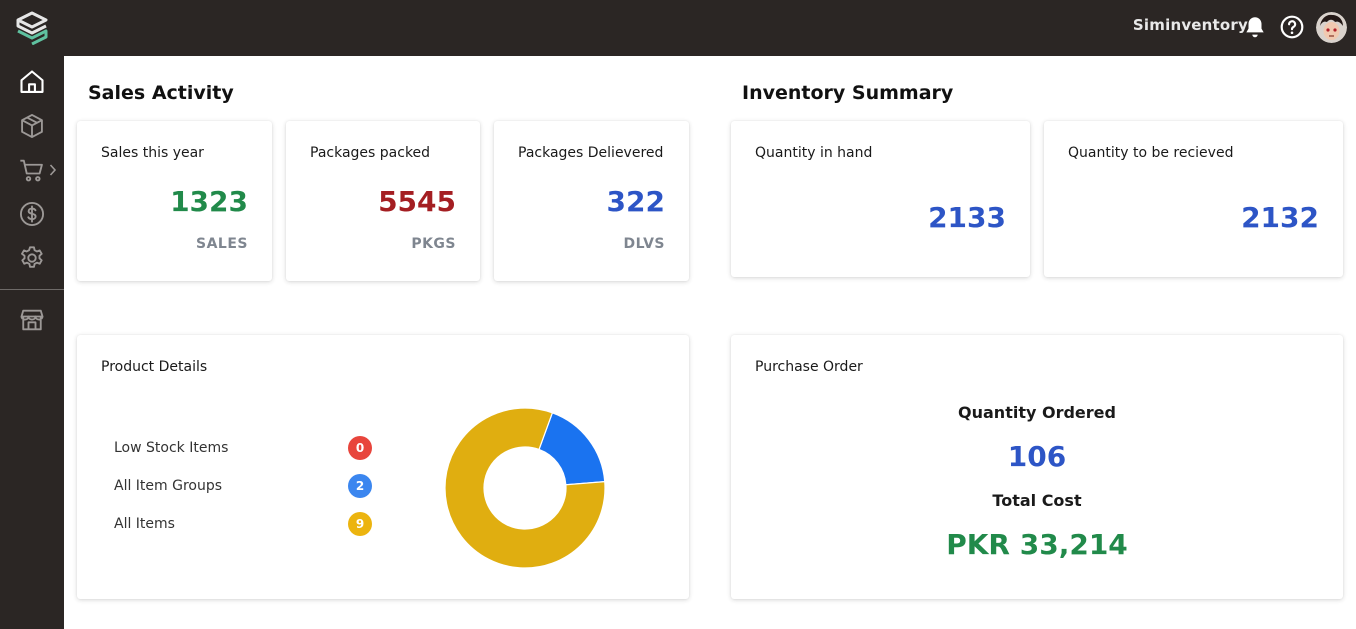  I want to click on store-icon, so click(32, 320).